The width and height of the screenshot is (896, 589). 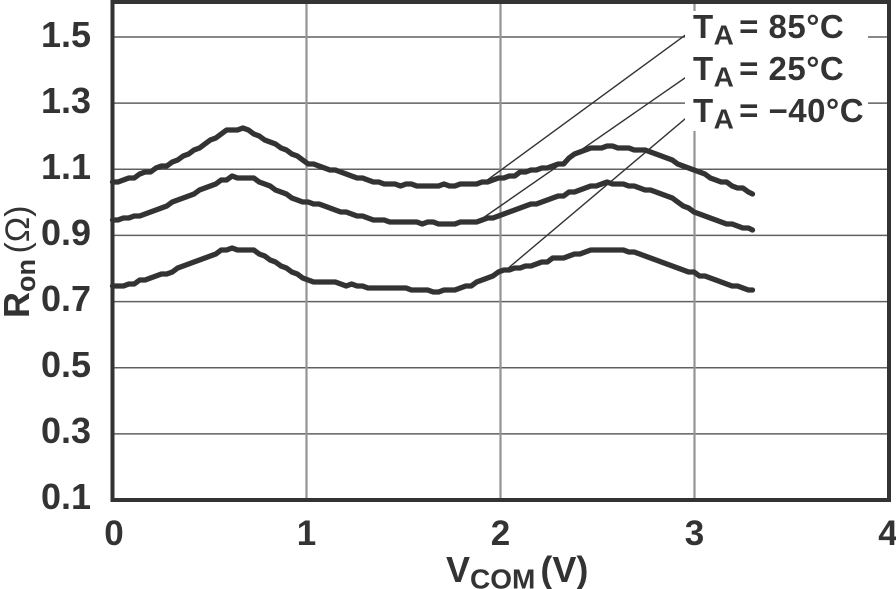 I want to click on svg-text: 0.3, so click(x=66, y=430).